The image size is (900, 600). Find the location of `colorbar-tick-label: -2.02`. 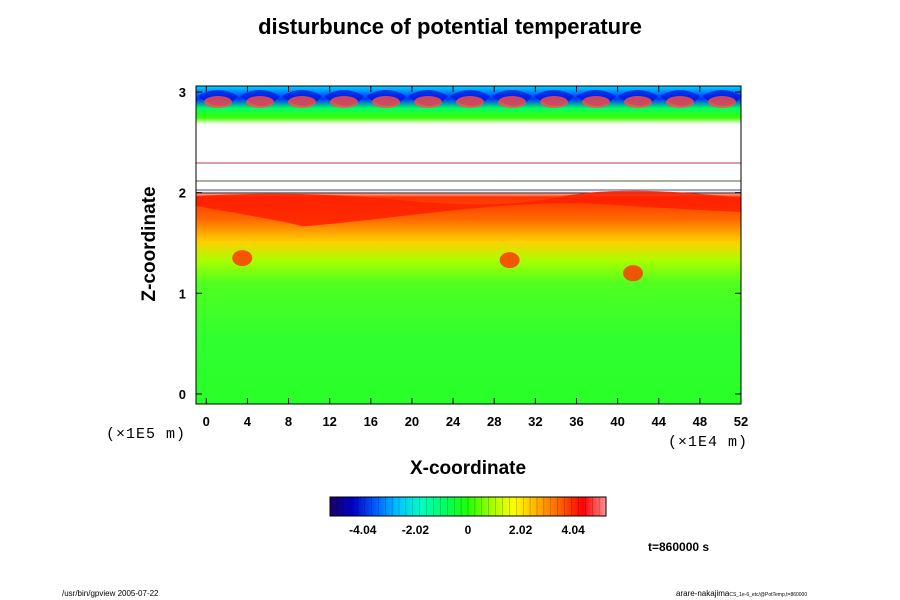

colorbar-tick-label: -2.02 is located at coordinates (416, 530).